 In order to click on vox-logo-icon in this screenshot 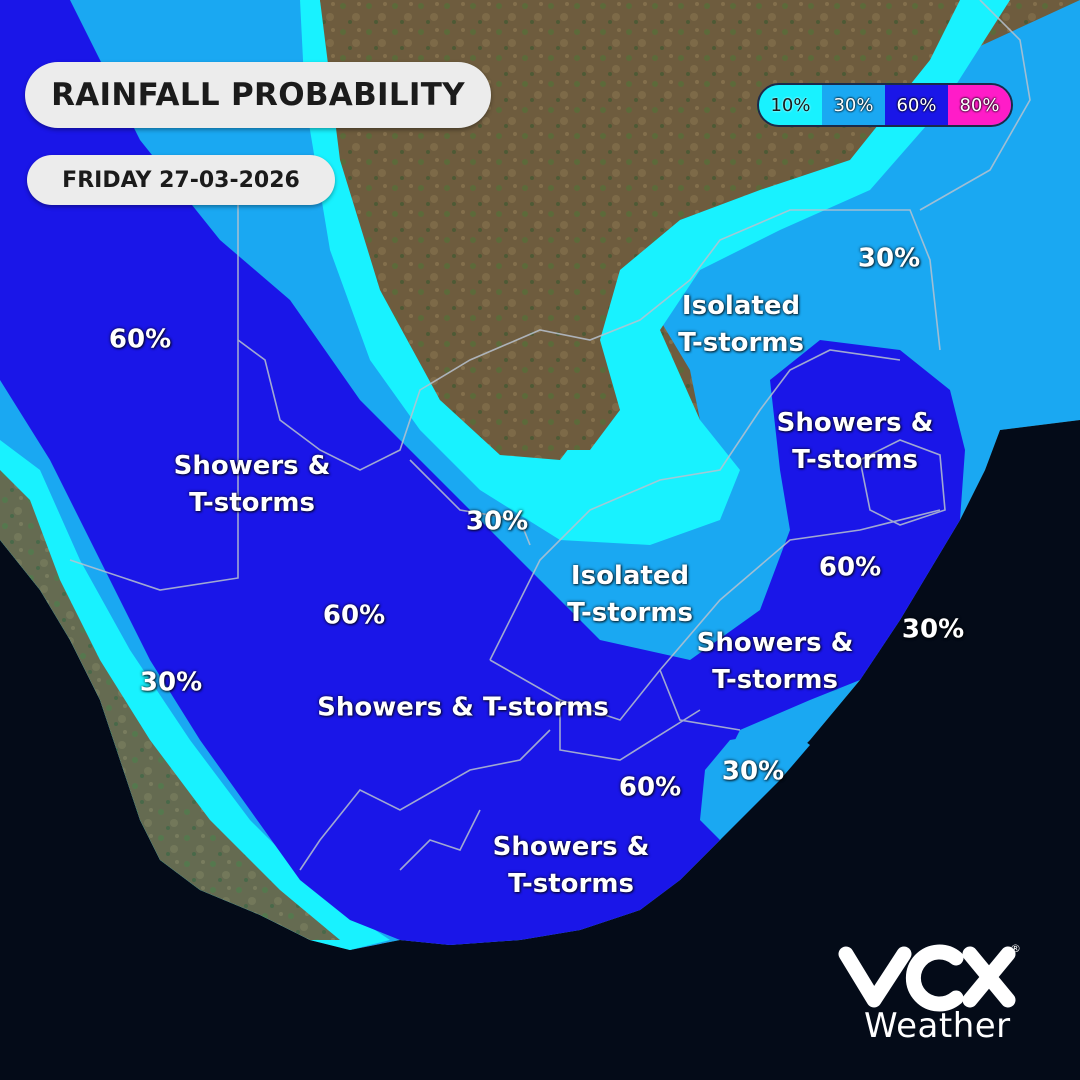, I will do `click(927, 978)`.